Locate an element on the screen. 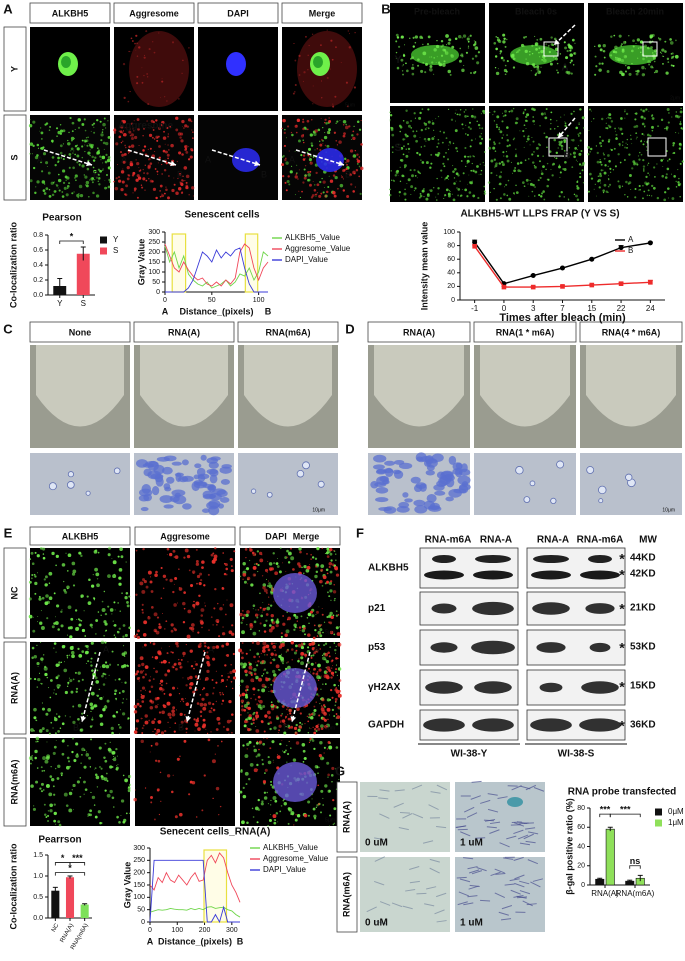 This screenshot has height=961, width=685. lane-label: RNA-A is located at coordinates (496, 540).